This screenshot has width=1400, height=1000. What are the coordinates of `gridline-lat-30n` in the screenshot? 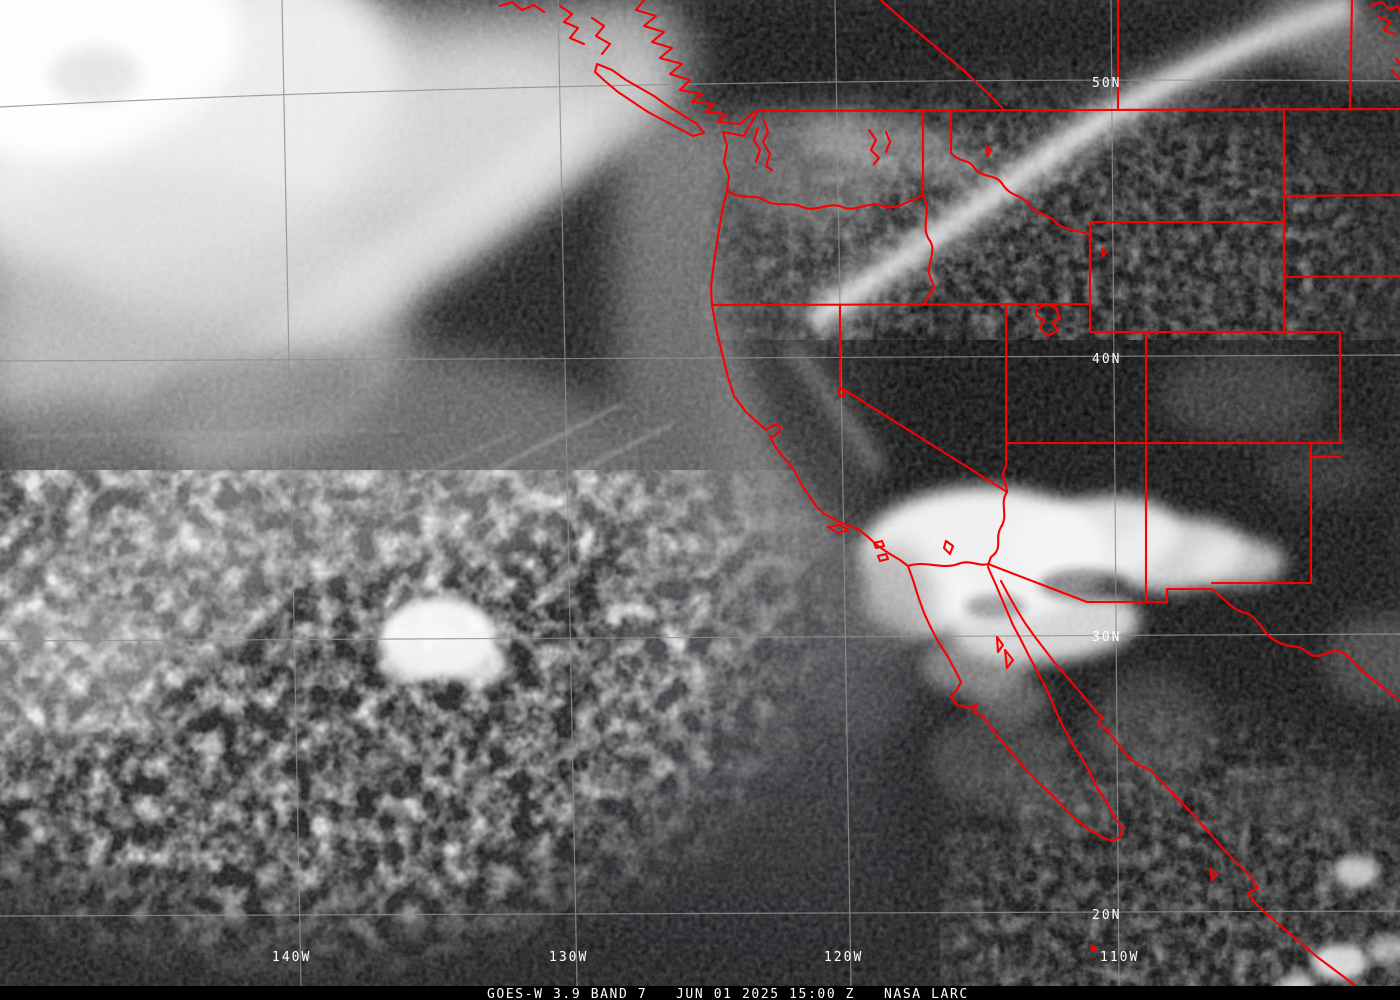 It's located at (700, 637).